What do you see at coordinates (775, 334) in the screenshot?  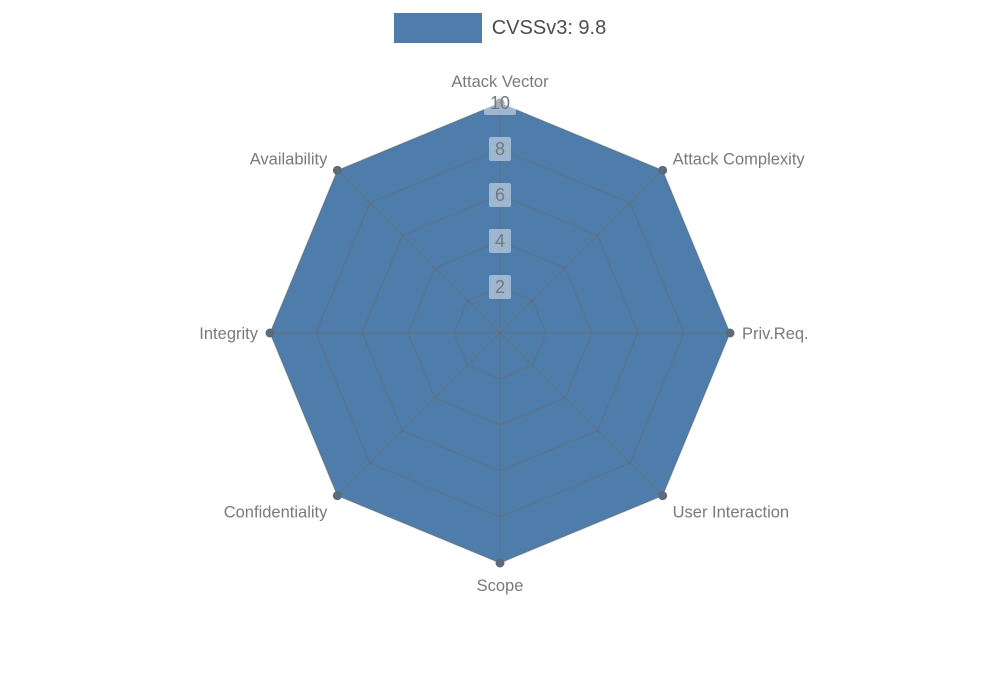 I see `axis-label-priv-req-: Priv.Req.` at bounding box center [775, 334].